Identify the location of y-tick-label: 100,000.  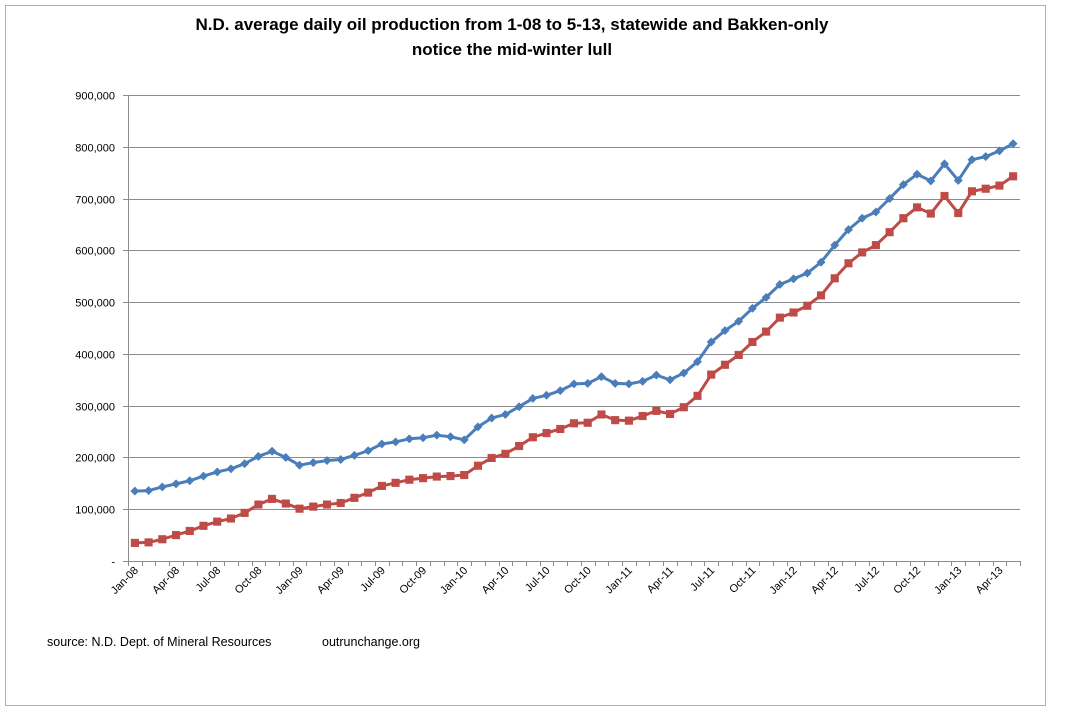
(95, 511).